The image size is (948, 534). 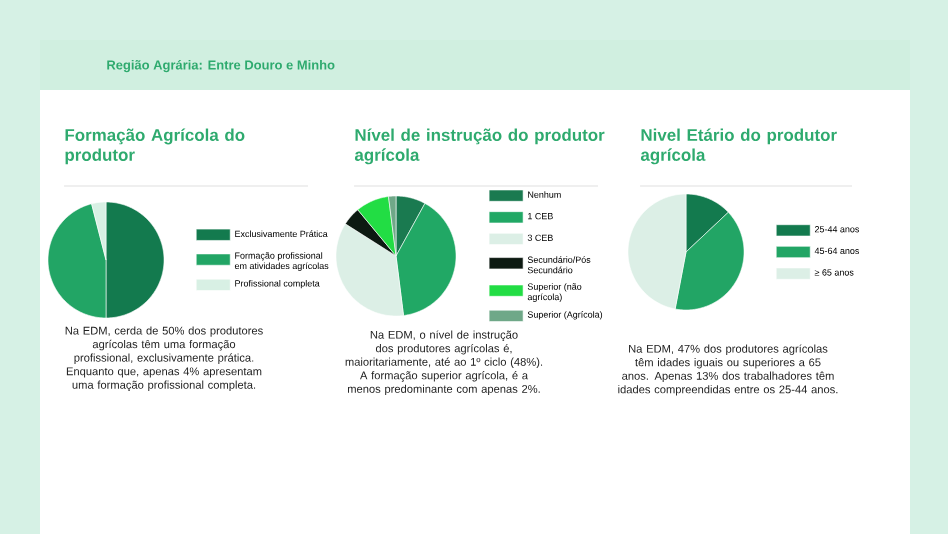 What do you see at coordinates (479, 146) in the screenshot?
I see `chart-title: Nível de instrução do produtor agrícola` at bounding box center [479, 146].